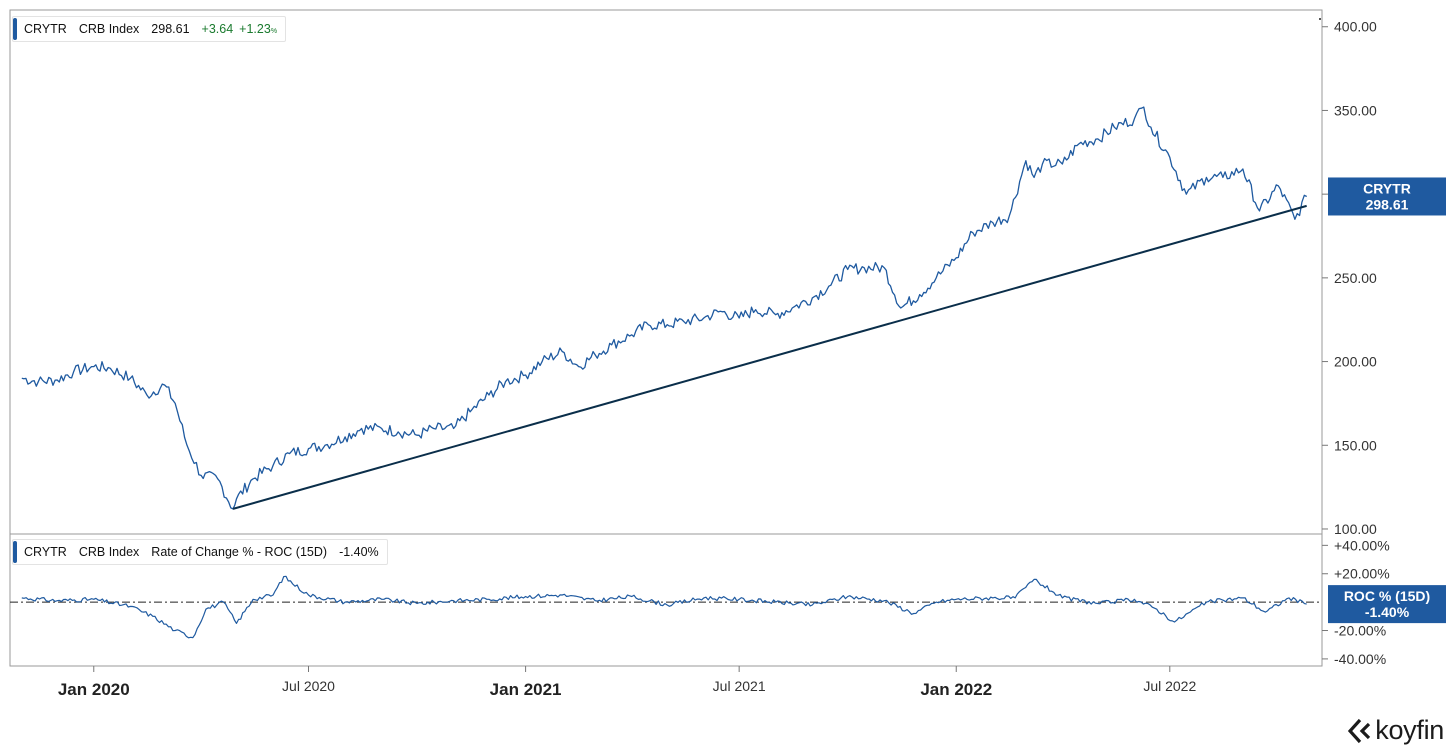  What do you see at coordinates (149, 29) in the screenshot?
I see `price-legend: CRYTR CRB Index 298.61 +3.64 +1.23%` at bounding box center [149, 29].